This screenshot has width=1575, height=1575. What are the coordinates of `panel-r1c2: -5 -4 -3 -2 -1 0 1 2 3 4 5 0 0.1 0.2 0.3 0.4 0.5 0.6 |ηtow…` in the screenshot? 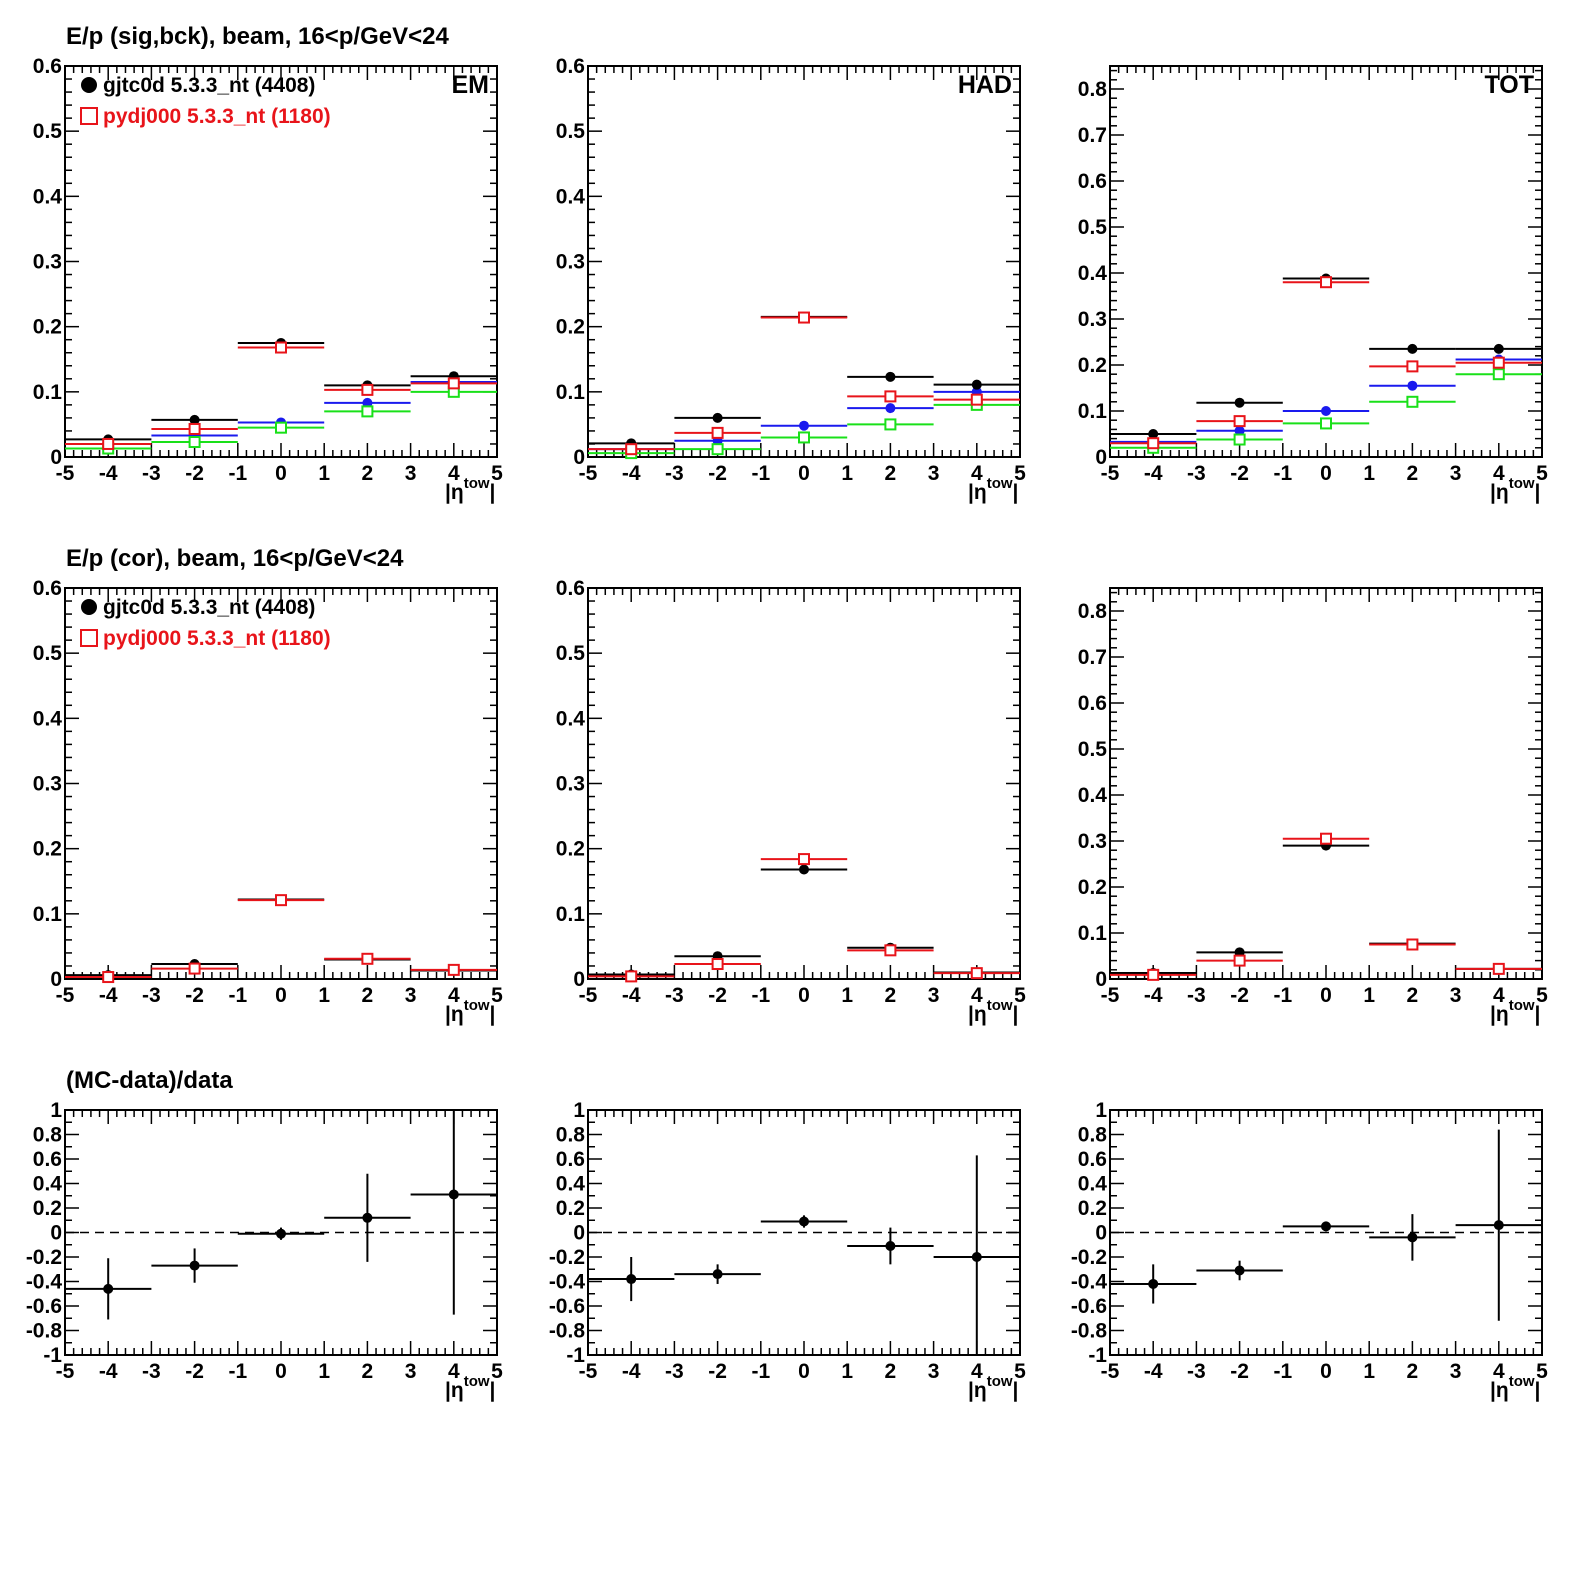 It's located at (791, 279).